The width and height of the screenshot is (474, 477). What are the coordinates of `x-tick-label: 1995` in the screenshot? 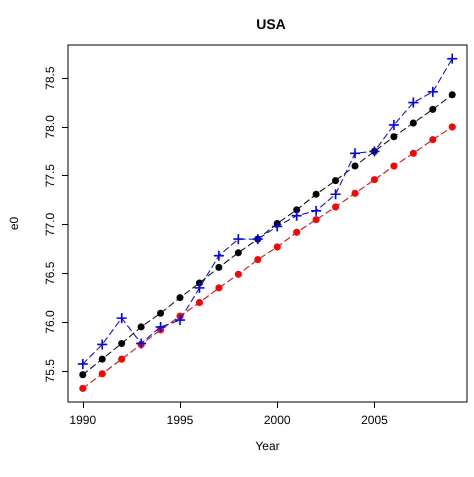 It's located at (180, 420).